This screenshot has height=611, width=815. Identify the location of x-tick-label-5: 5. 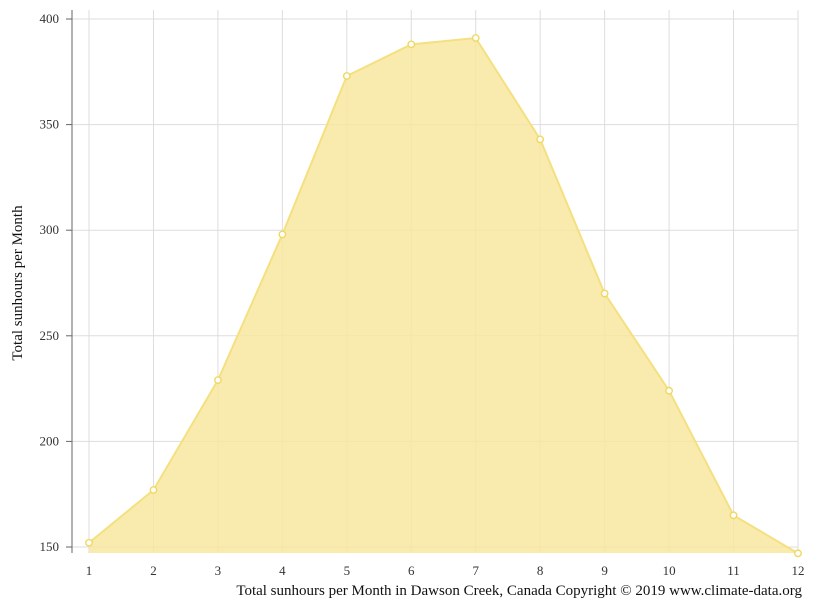
(347, 570).